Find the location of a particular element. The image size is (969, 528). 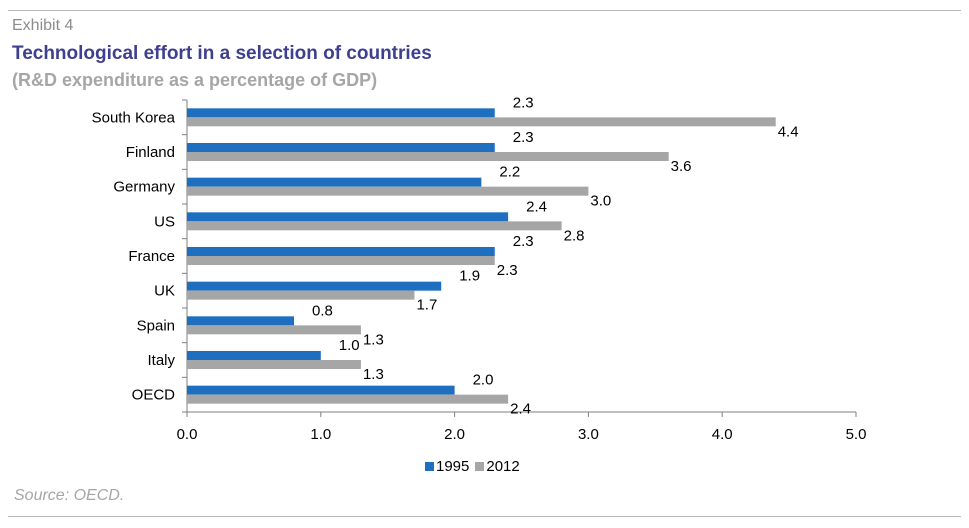

legend-swatch-1995 is located at coordinates (429, 466).